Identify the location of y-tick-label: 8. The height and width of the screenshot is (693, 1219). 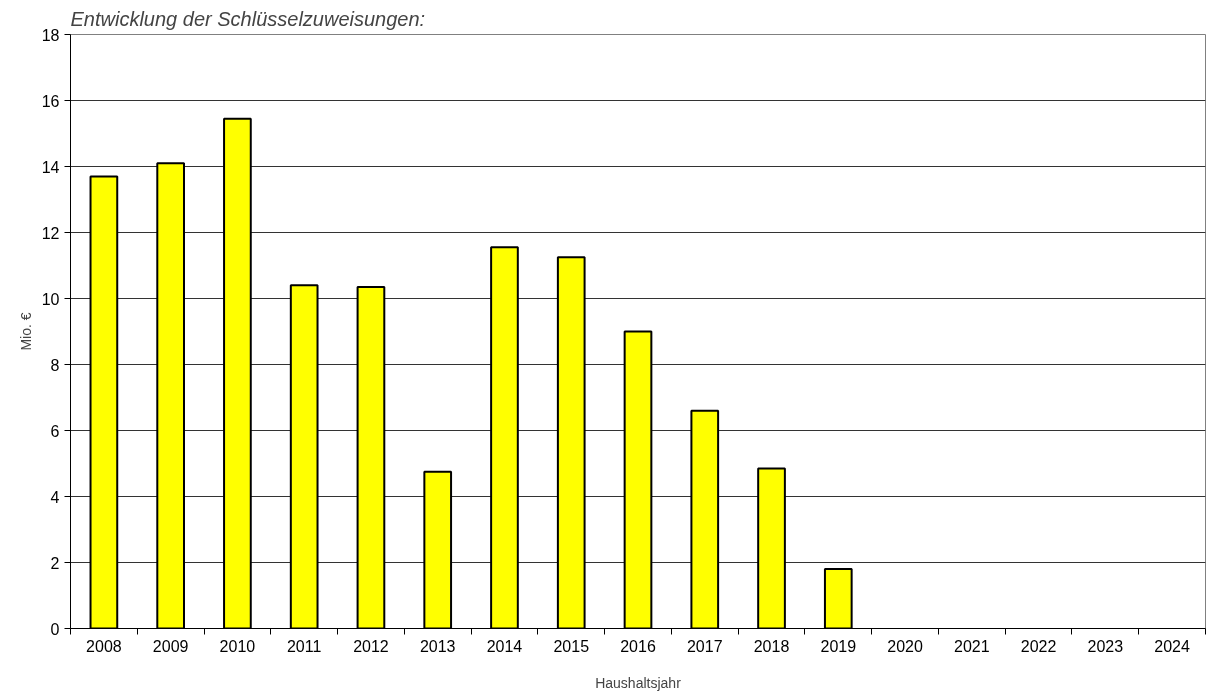
(55, 365).